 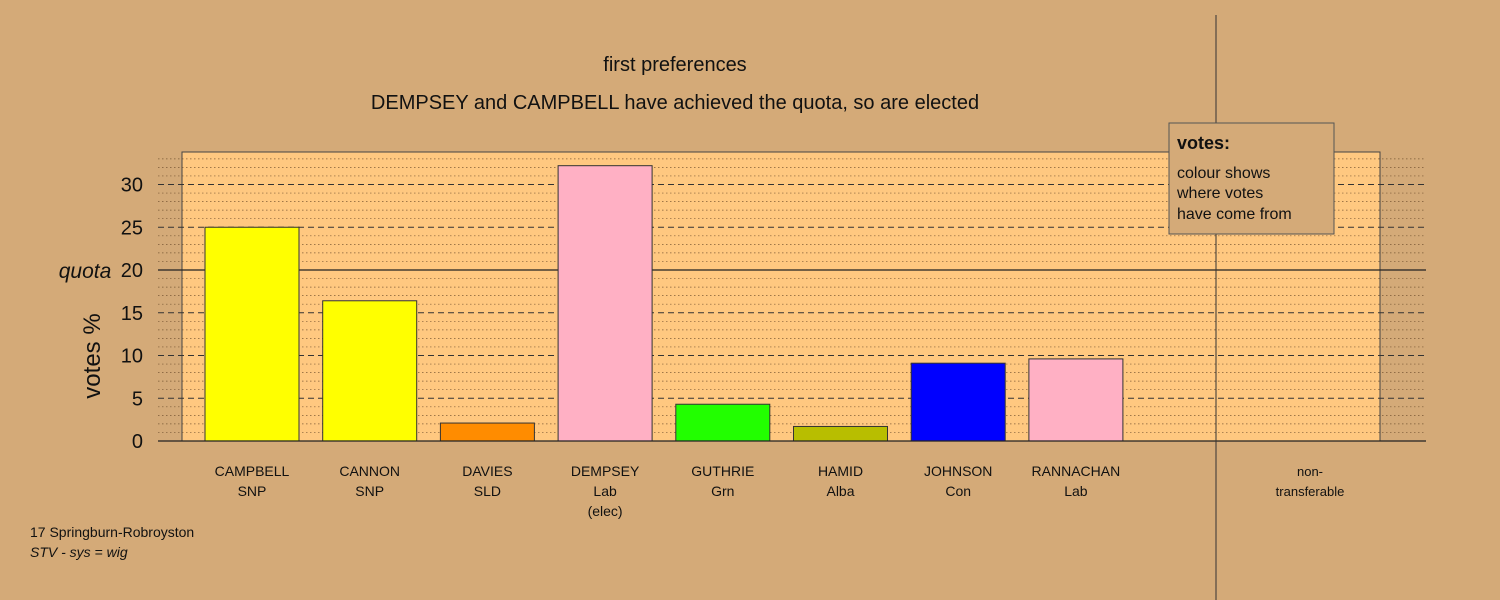 What do you see at coordinates (252, 491) in the screenshot?
I see `candidate-party-campbell: SNP` at bounding box center [252, 491].